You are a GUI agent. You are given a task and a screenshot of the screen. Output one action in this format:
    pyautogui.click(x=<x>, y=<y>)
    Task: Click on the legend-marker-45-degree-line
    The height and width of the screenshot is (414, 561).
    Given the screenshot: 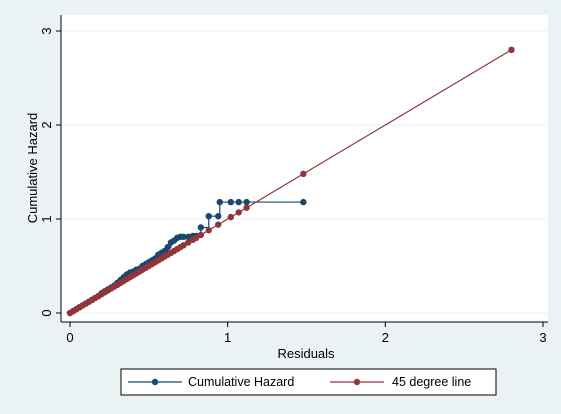 What is the action you would take?
    pyautogui.click(x=357, y=382)
    